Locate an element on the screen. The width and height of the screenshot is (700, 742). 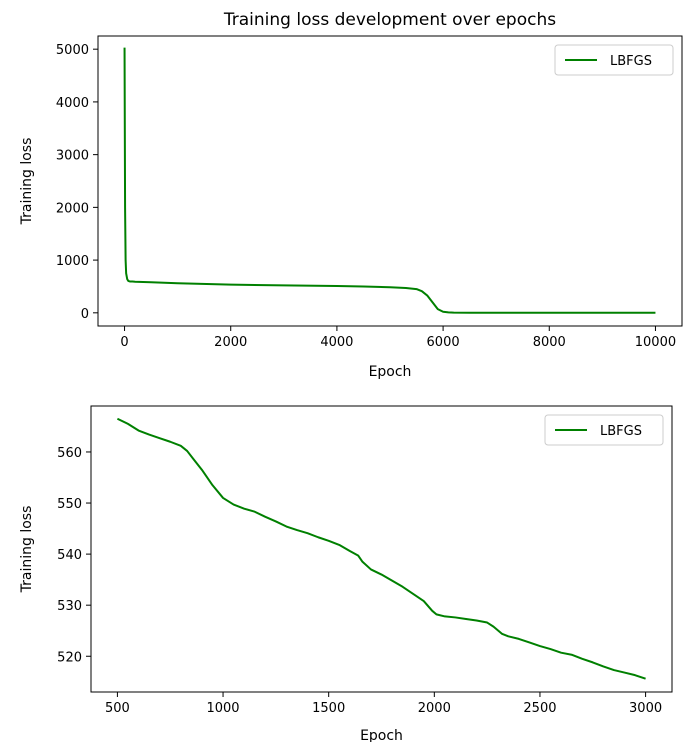
y-tick-label: 550 is located at coordinates (69, 504).